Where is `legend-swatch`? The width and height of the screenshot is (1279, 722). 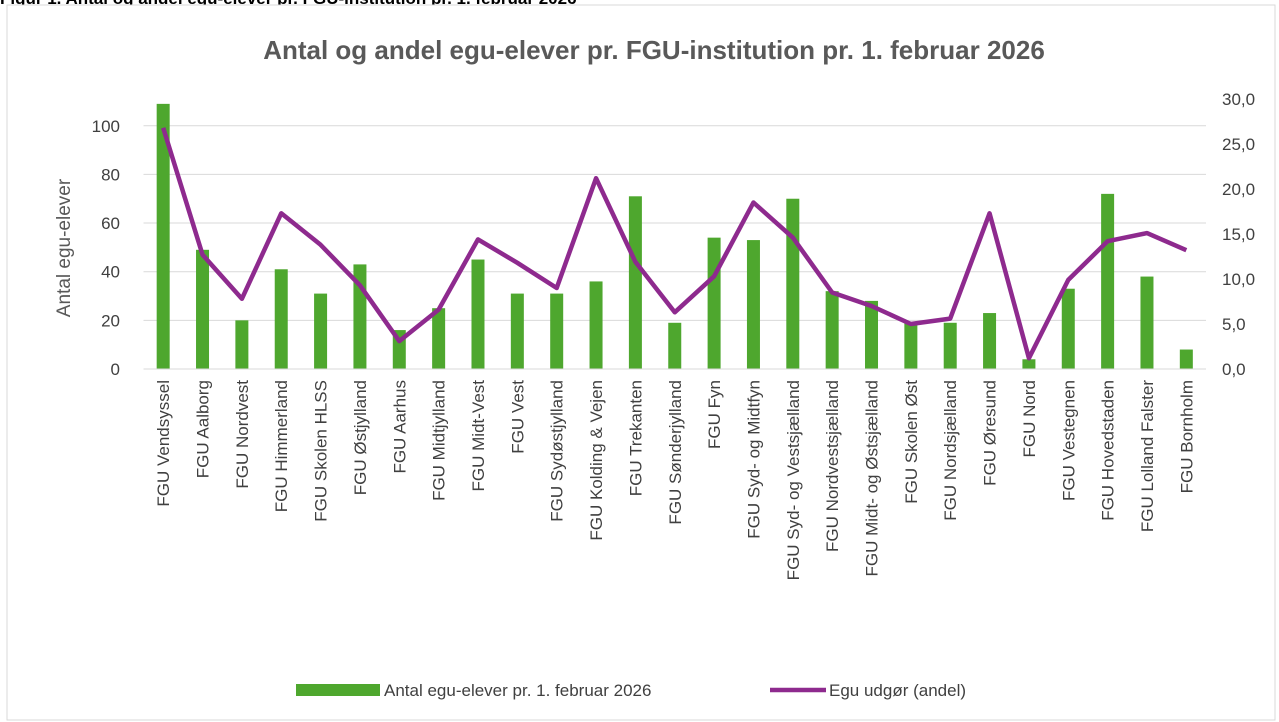
legend-swatch is located at coordinates (338, 690).